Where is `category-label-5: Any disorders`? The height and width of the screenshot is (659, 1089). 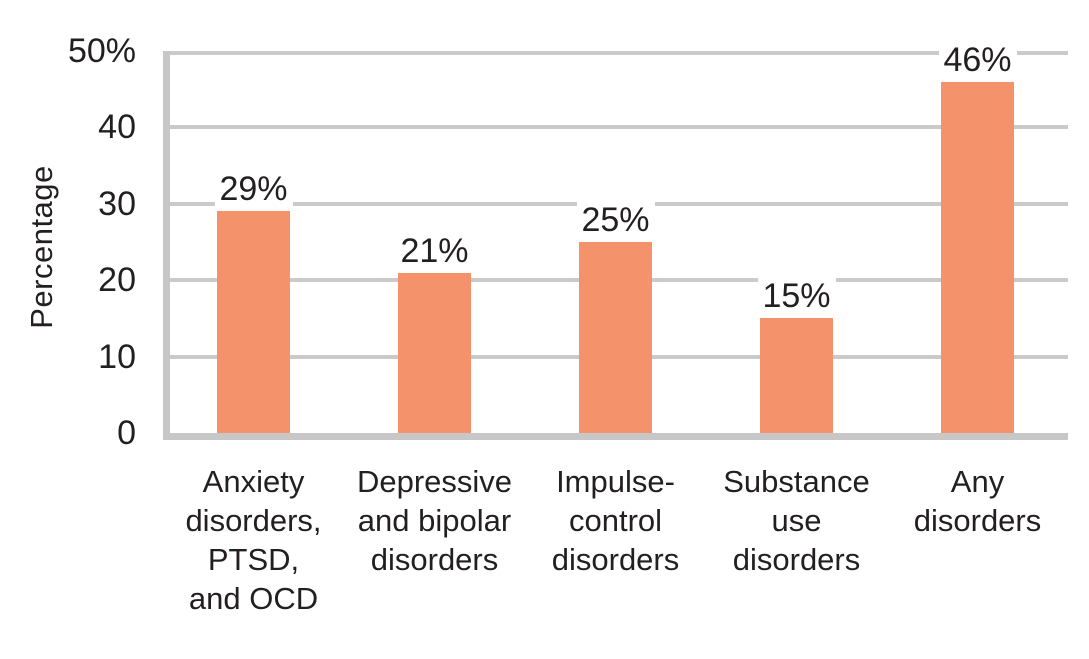
category-label-5: Any disorders is located at coordinates (977, 501).